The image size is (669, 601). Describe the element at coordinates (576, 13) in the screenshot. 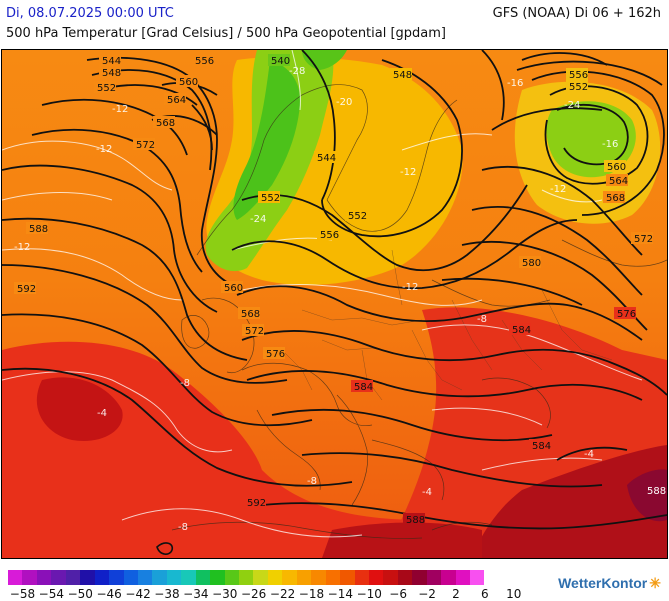

I see `model-run: GFS (NOAA) Di 06 + 162h` at that location.